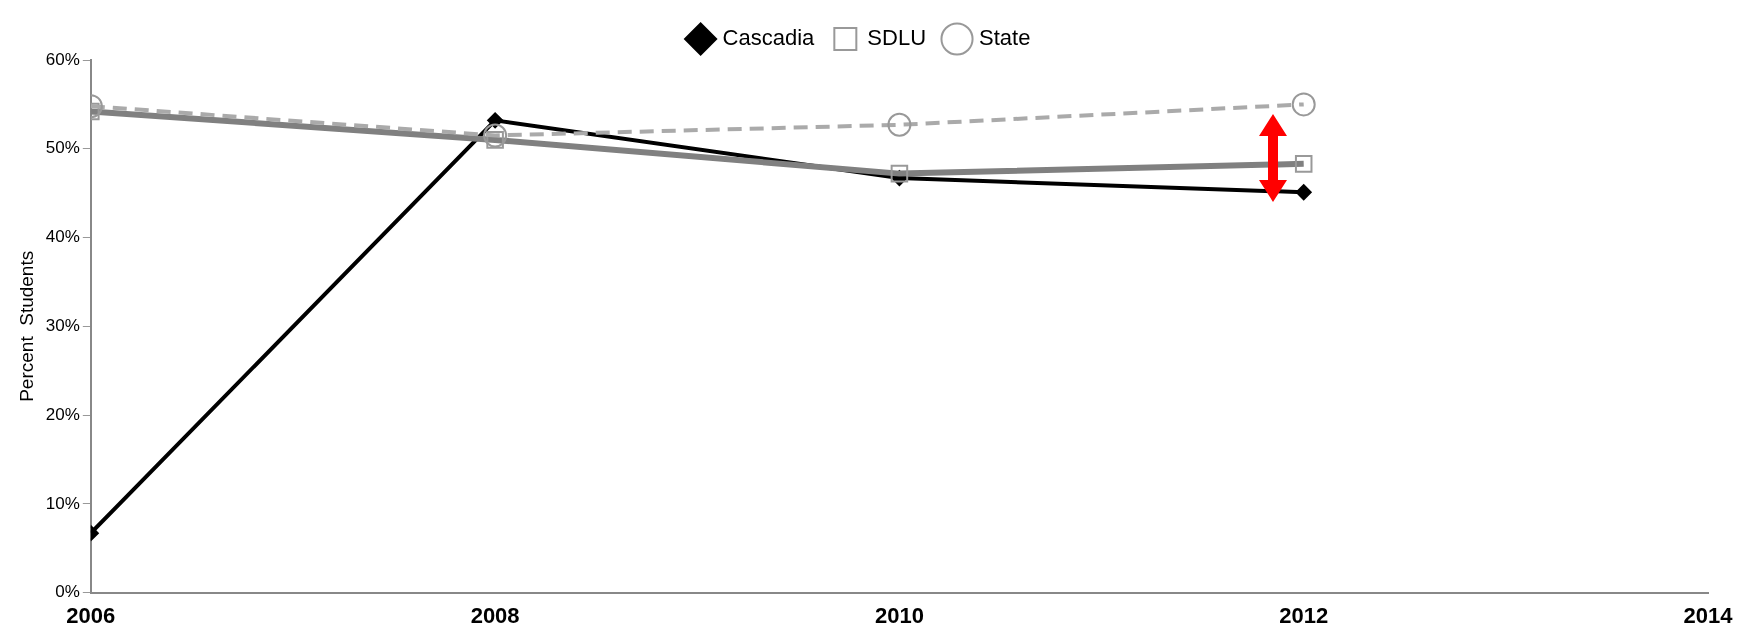  I want to click on y-tick-label: 60%, so click(62, 59).